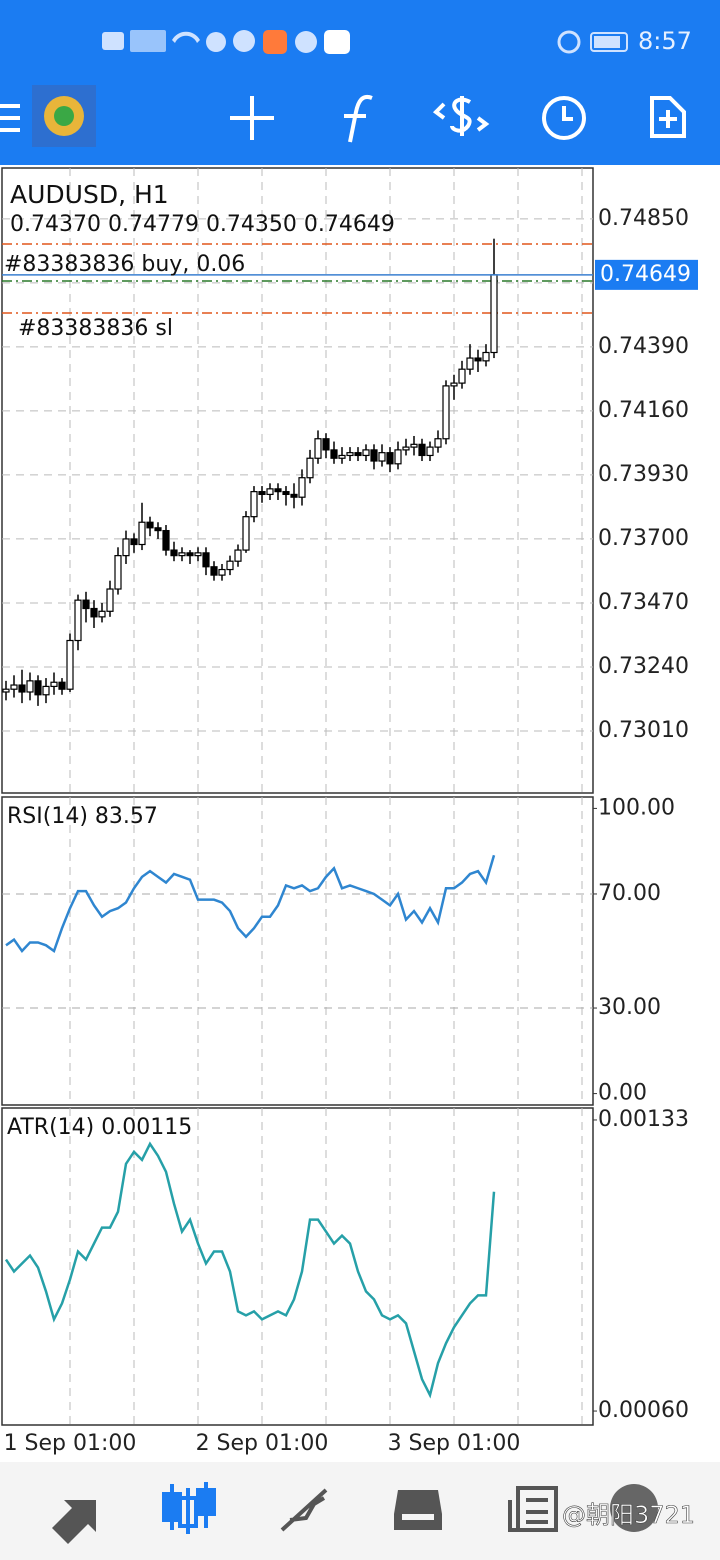 This screenshot has width=720, height=1560. I want to click on indicator-name: ATR(14) 0.00115, so click(99, 1127).